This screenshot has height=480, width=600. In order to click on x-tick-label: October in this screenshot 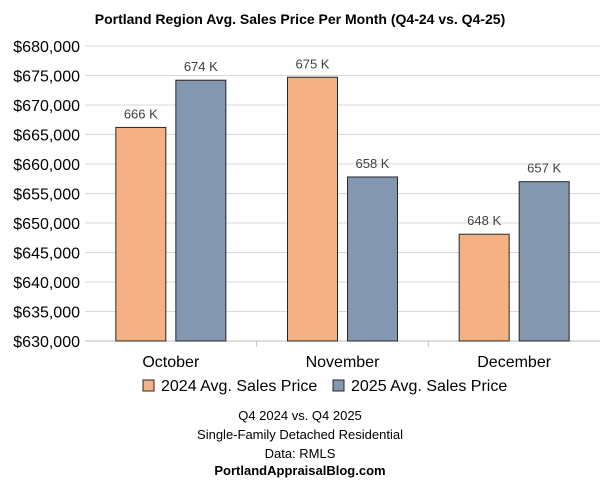, I will do `click(171, 362)`.